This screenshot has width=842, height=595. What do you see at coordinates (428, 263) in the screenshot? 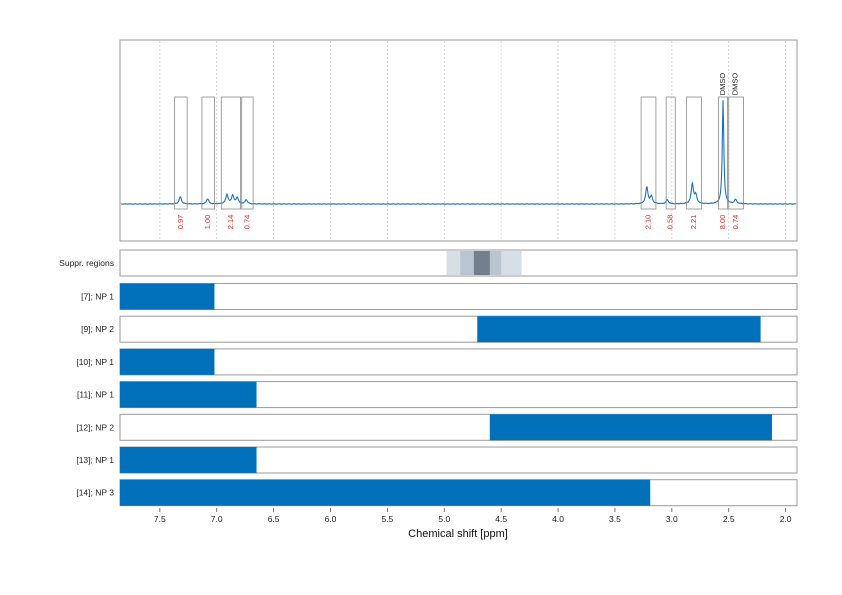
I see `suppression-regions-panel: Suppr. regions` at bounding box center [428, 263].